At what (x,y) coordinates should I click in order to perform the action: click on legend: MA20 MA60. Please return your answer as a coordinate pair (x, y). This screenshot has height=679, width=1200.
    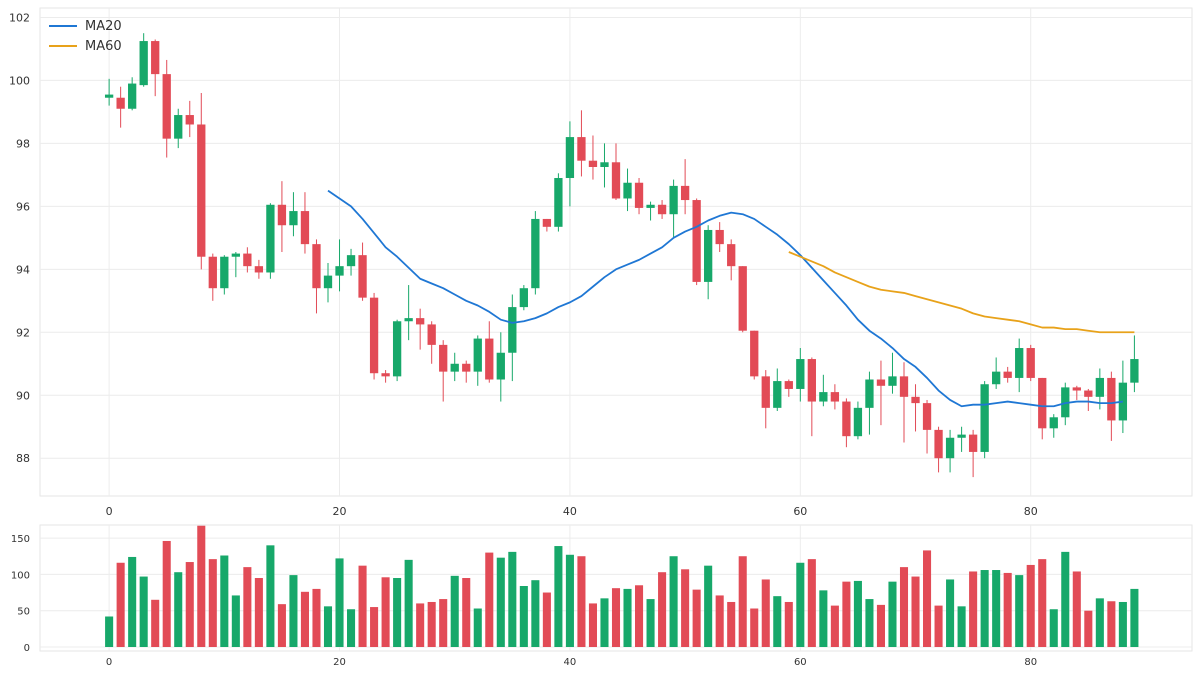
    Looking at the image, I should click on (85, 36).